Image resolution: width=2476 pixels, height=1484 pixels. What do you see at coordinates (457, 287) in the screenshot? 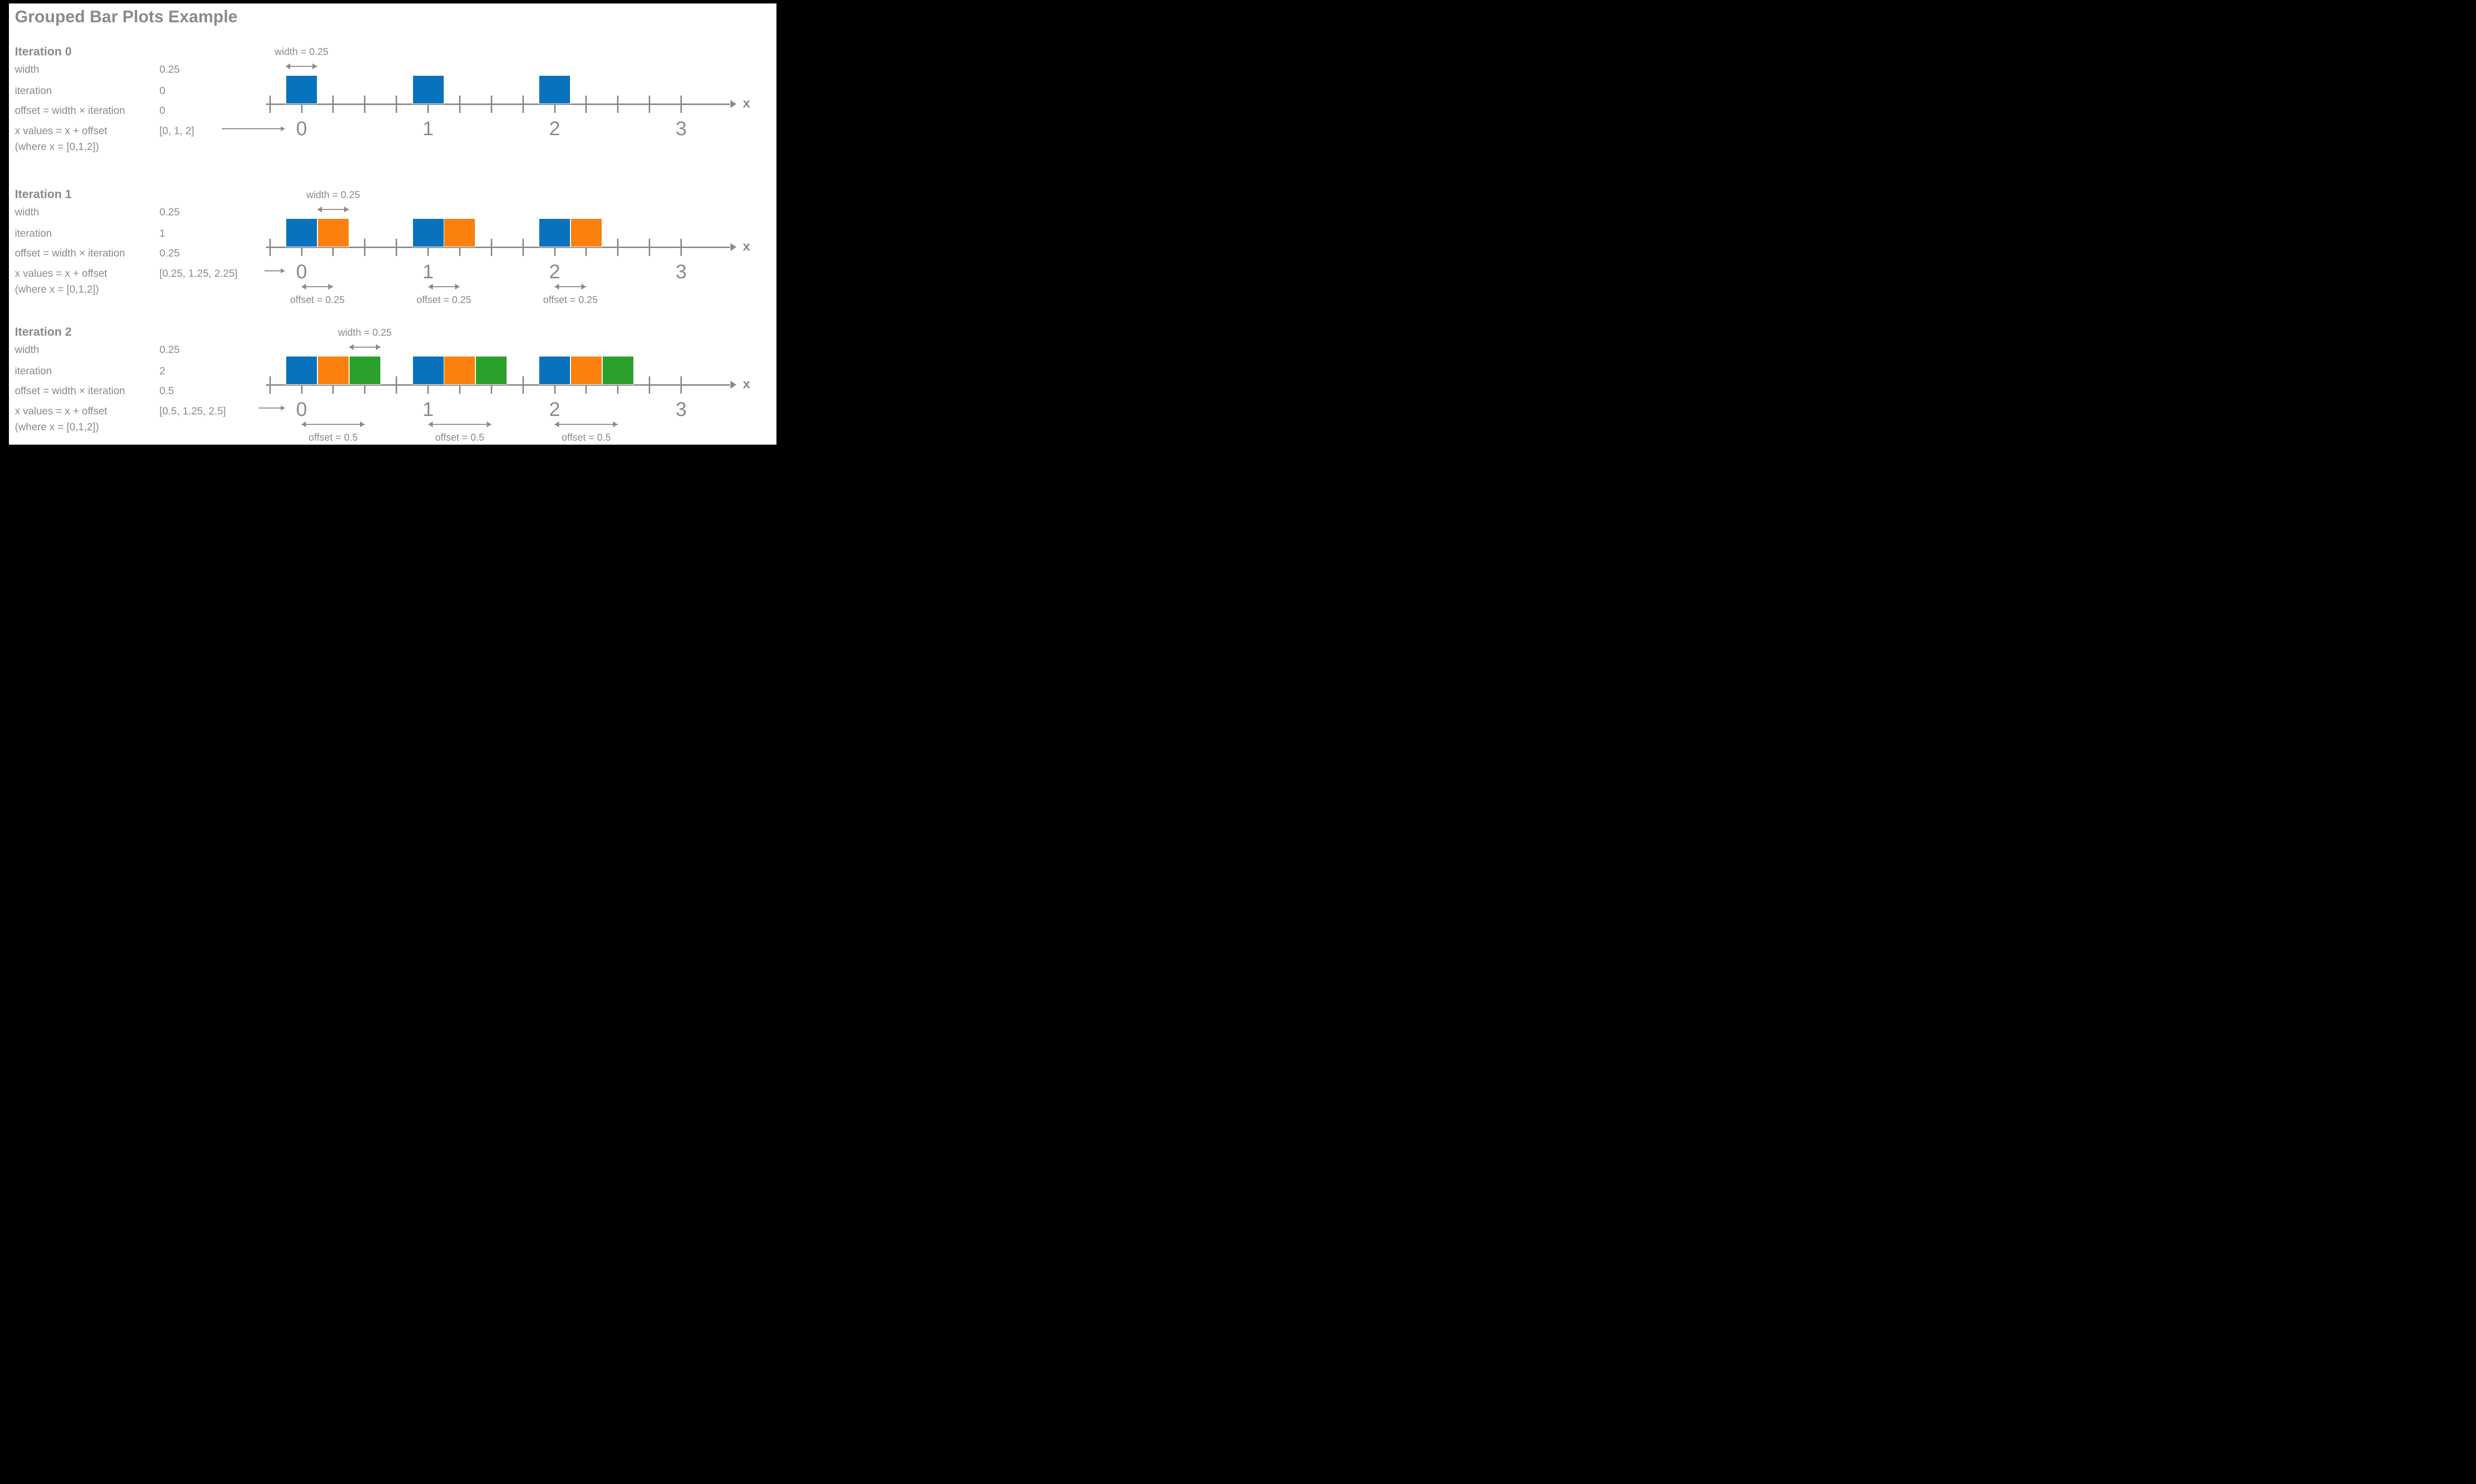
I see `iteration-1-offset-arrow-1-head-right` at bounding box center [457, 287].